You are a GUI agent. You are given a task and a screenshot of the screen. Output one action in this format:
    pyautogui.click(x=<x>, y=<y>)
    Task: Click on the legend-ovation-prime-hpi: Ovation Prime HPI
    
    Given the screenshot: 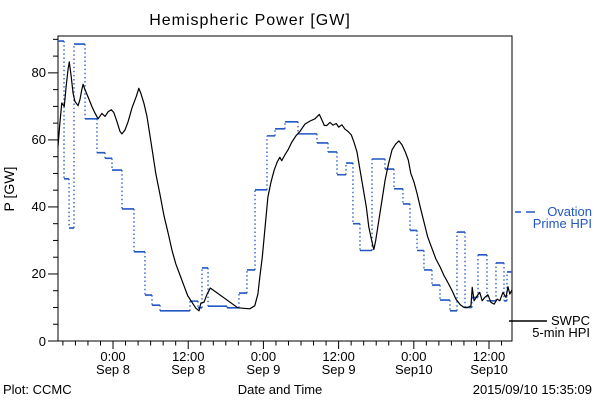 What is the action you would take?
    pyautogui.click(x=553, y=217)
    